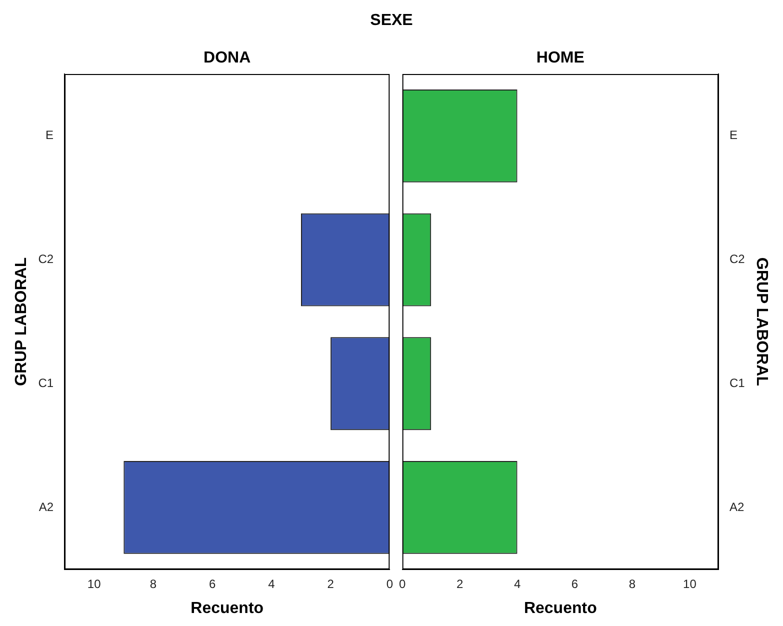 This screenshot has width=783, height=626. I want to click on chart-subtitle: HOME, so click(560, 57).